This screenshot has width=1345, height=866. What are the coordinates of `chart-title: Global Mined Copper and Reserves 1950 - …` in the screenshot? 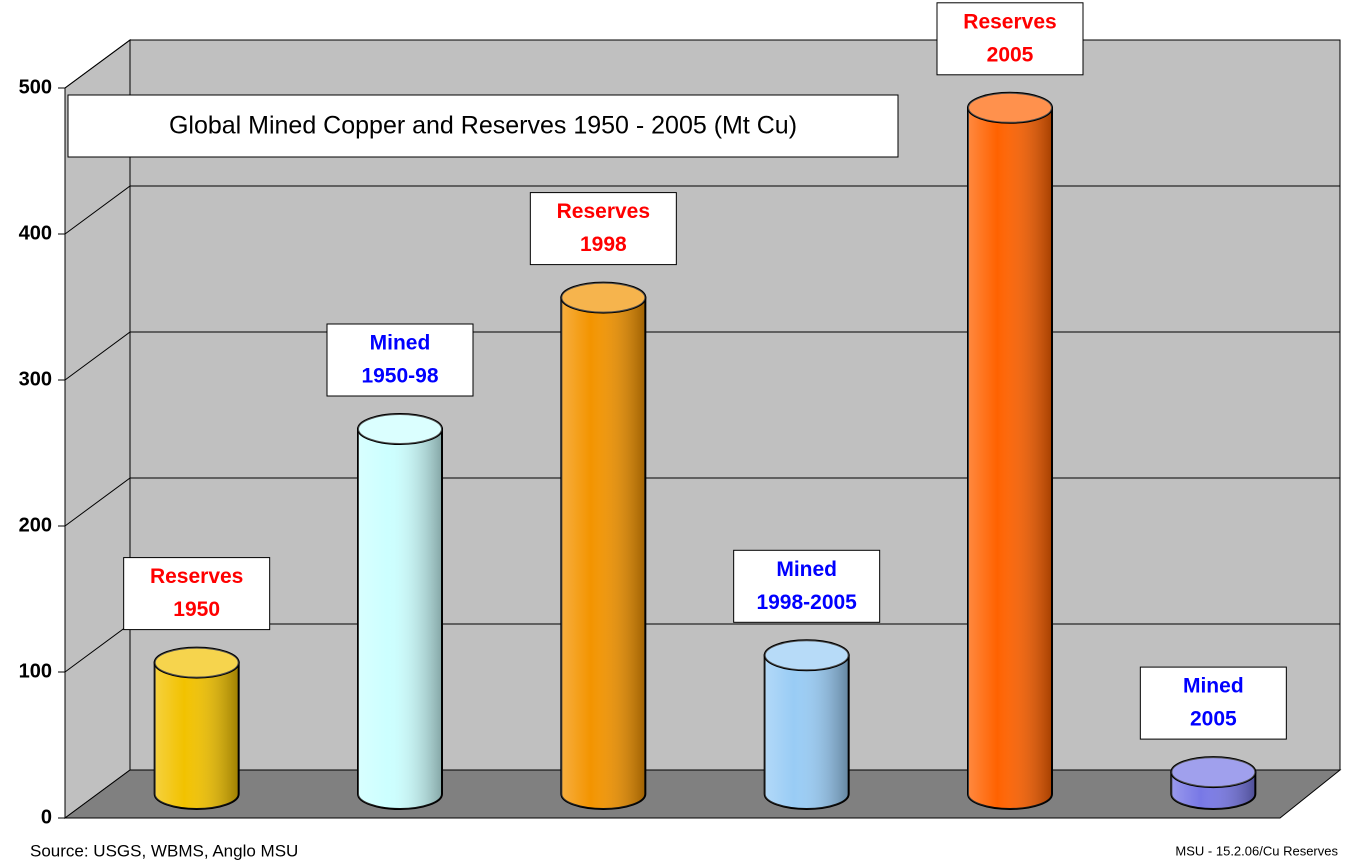 It's located at (483, 126).